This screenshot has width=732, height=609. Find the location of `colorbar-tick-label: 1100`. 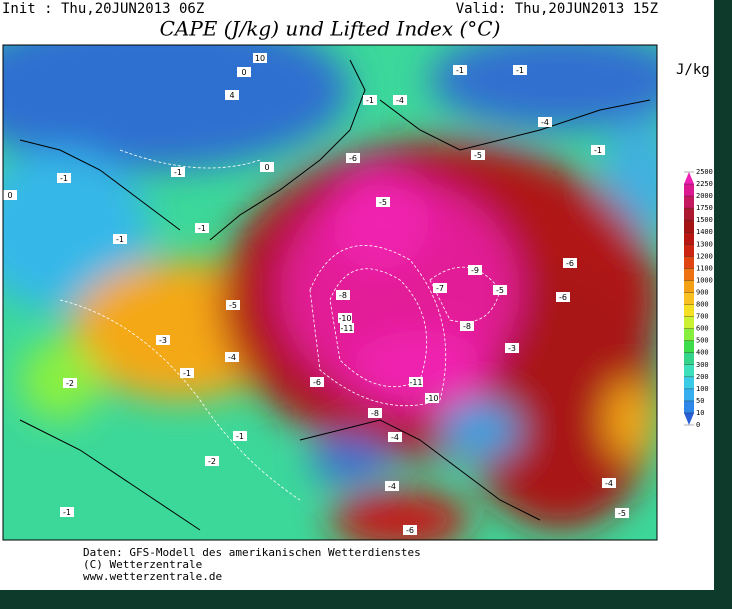

colorbar-tick-label: 1100 is located at coordinates (704, 268).